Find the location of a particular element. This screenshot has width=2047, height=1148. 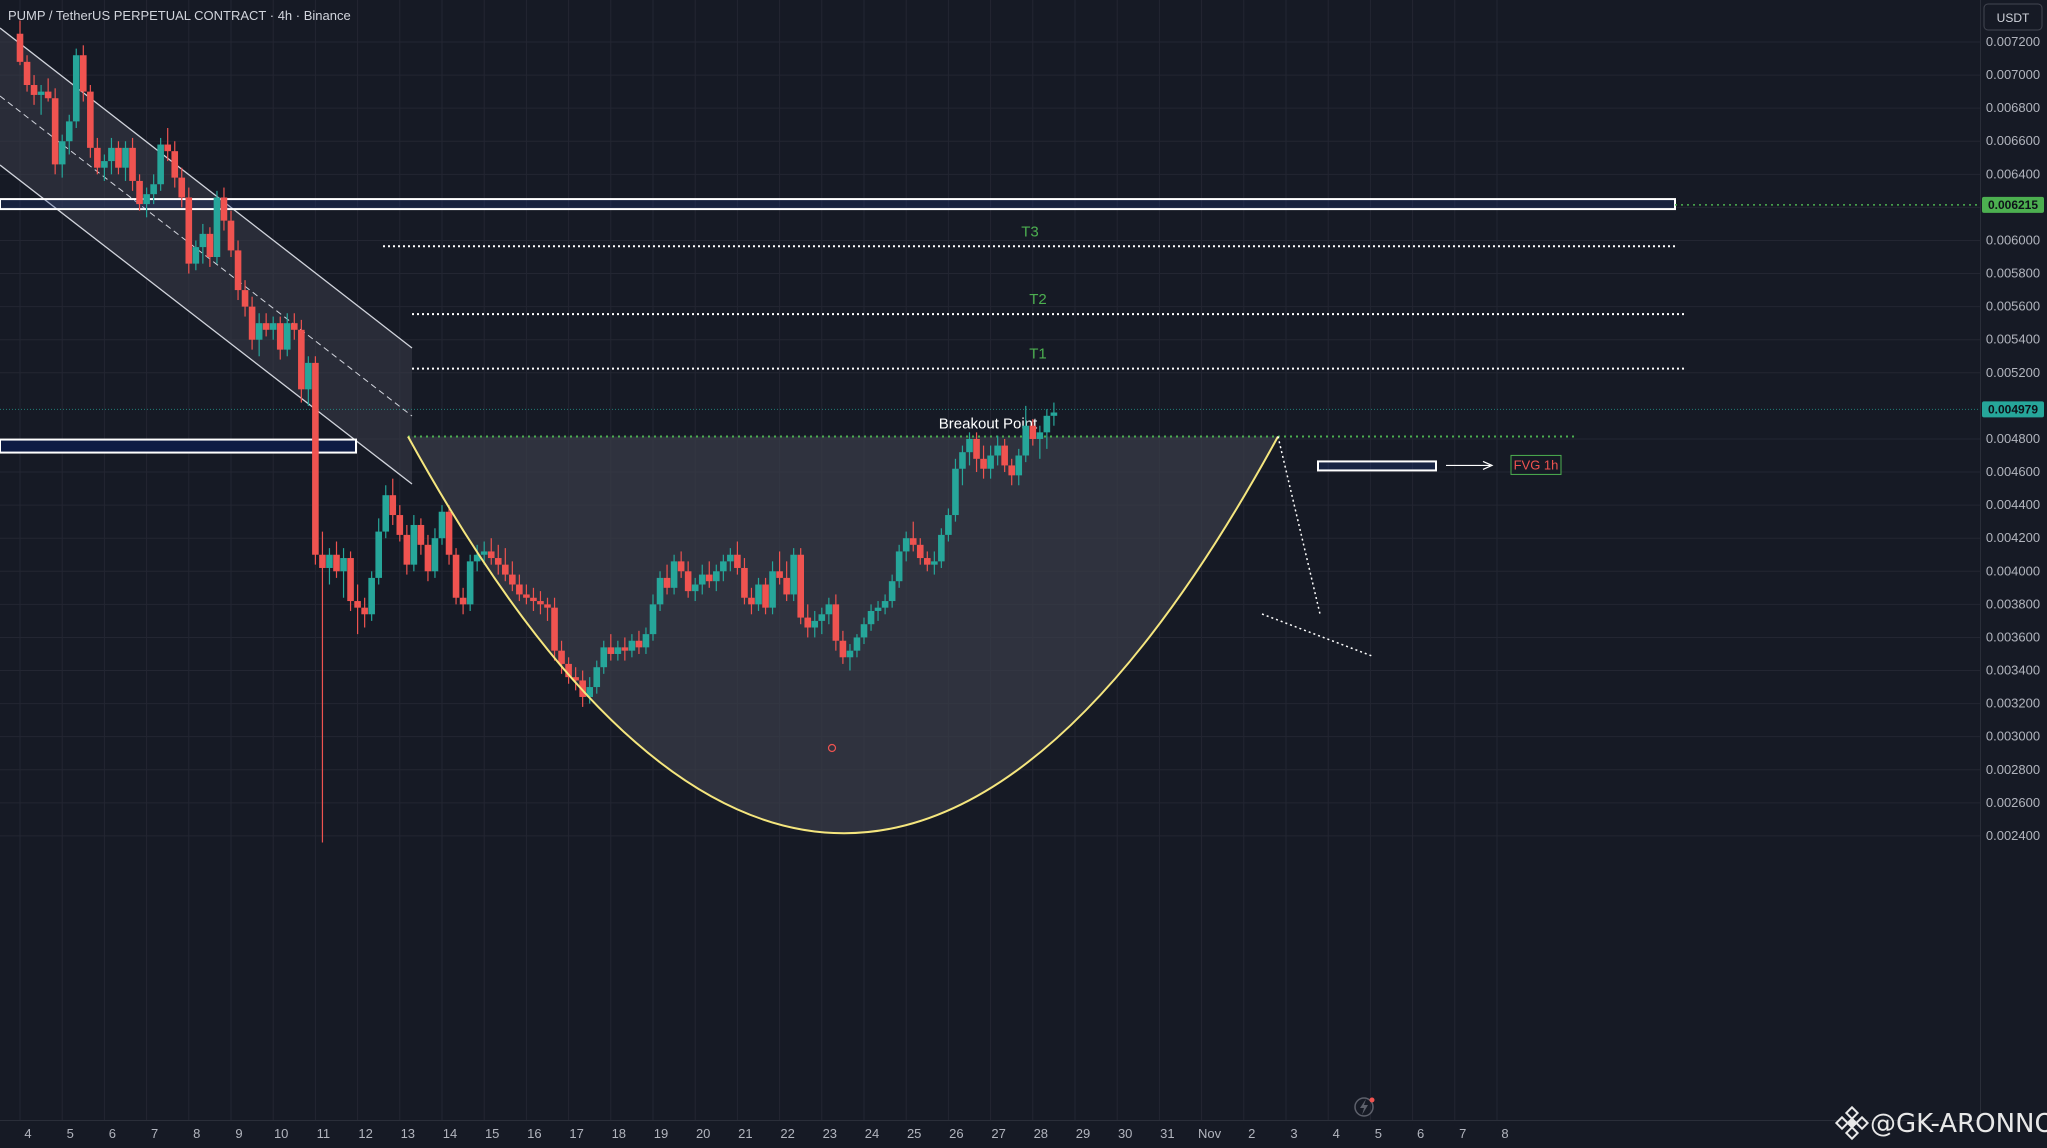

x-tick-label: 18 is located at coordinates (619, 1133).